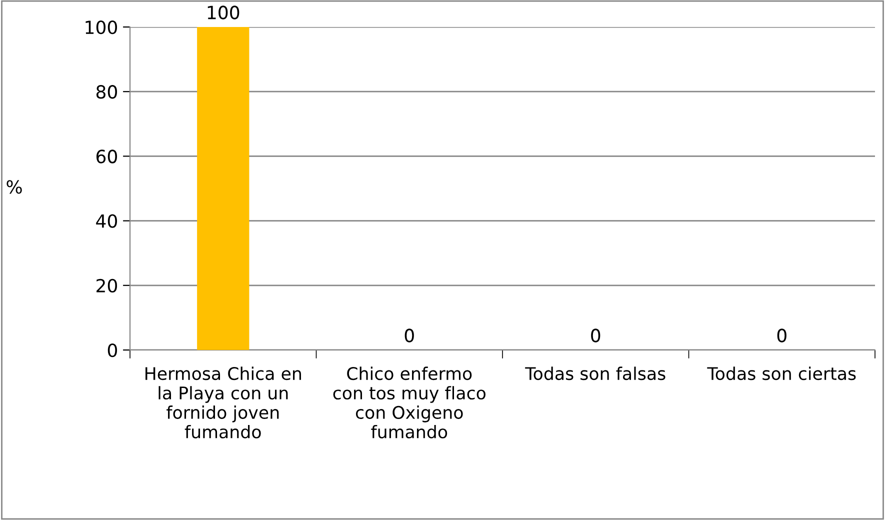  What do you see at coordinates (409, 402) in the screenshot?
I see `x-tick-label: Chico enfermo con tos muy flaco con Oxigeno fumando` at bounding box center [409, 402].